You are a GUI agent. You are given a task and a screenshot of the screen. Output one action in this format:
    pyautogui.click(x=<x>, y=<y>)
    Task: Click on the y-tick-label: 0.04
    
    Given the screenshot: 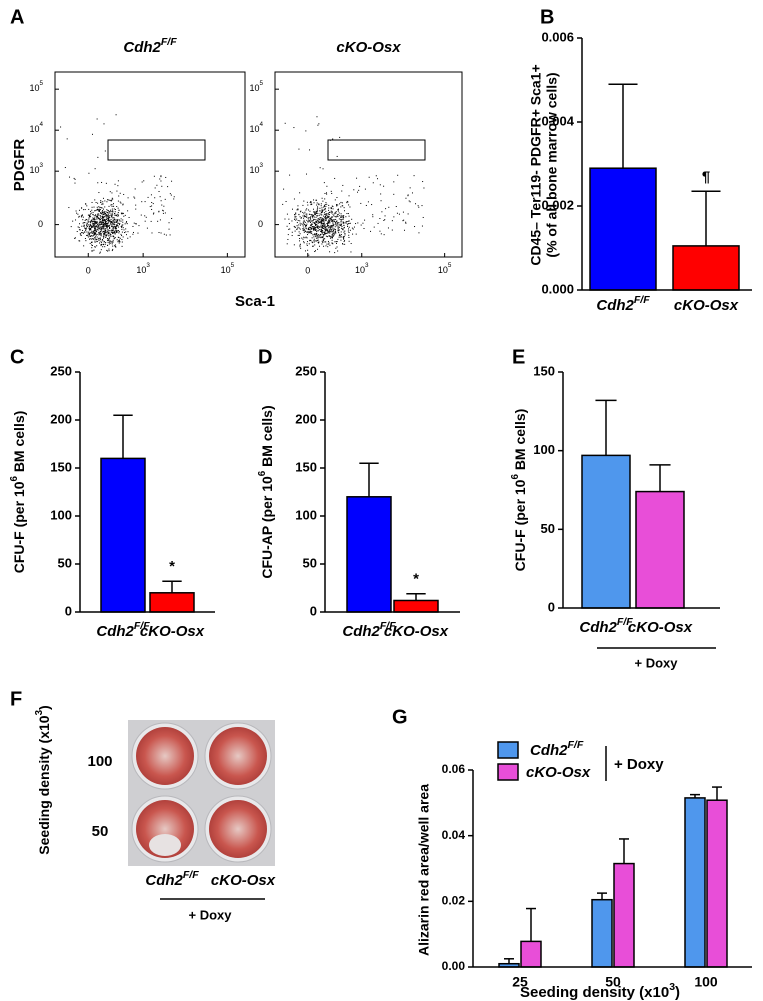 What is the action you would take?
    pyautogui.click(x=454, y=835)
    